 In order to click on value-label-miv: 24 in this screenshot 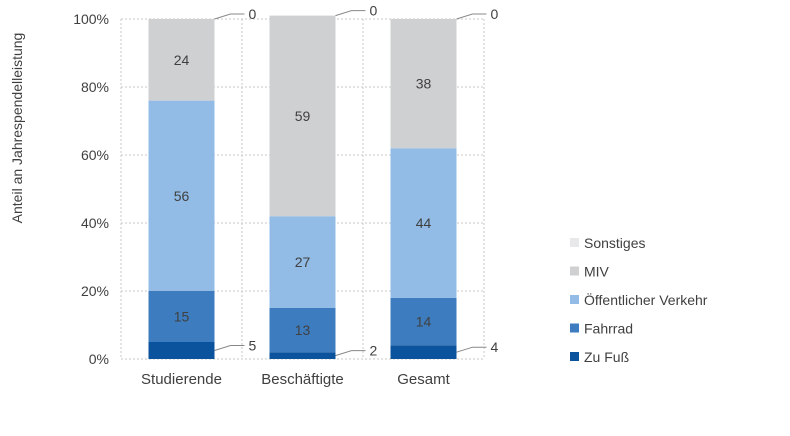, I will do `click(182, 60)`.